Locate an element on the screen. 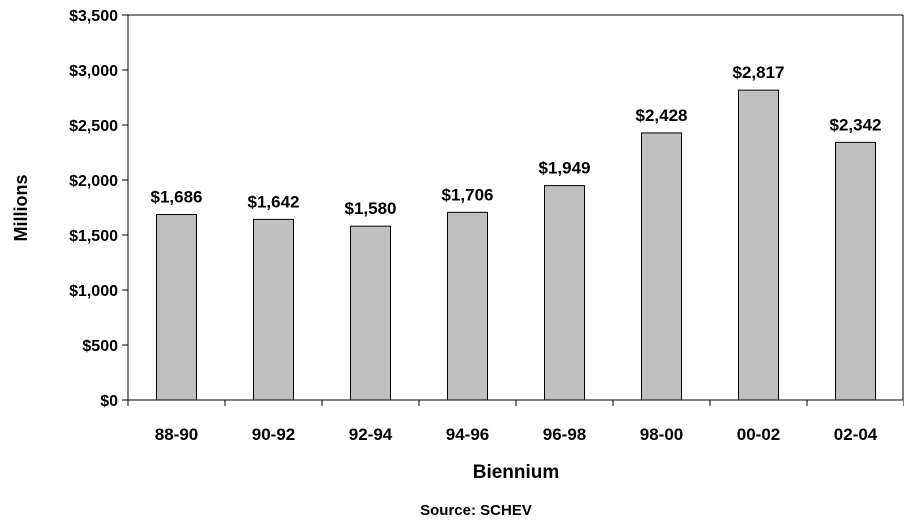  y-axis-title: Millions is located at coordinates (21, 208).